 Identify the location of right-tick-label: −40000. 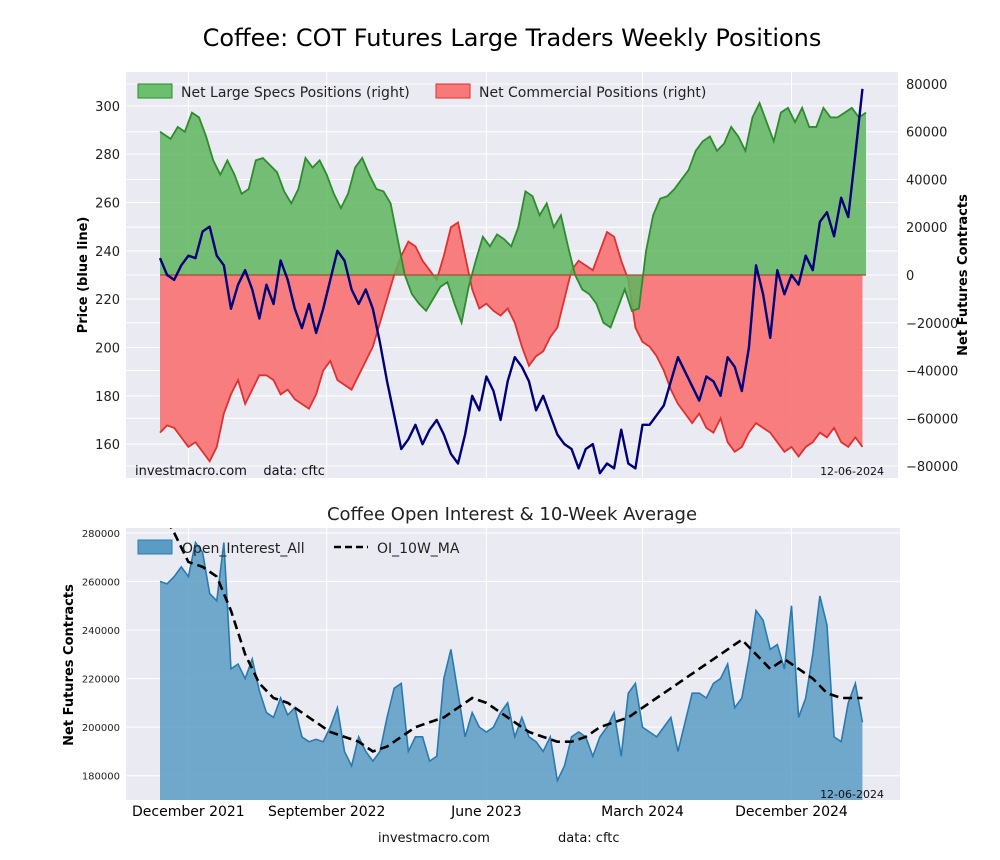
(932, 372).